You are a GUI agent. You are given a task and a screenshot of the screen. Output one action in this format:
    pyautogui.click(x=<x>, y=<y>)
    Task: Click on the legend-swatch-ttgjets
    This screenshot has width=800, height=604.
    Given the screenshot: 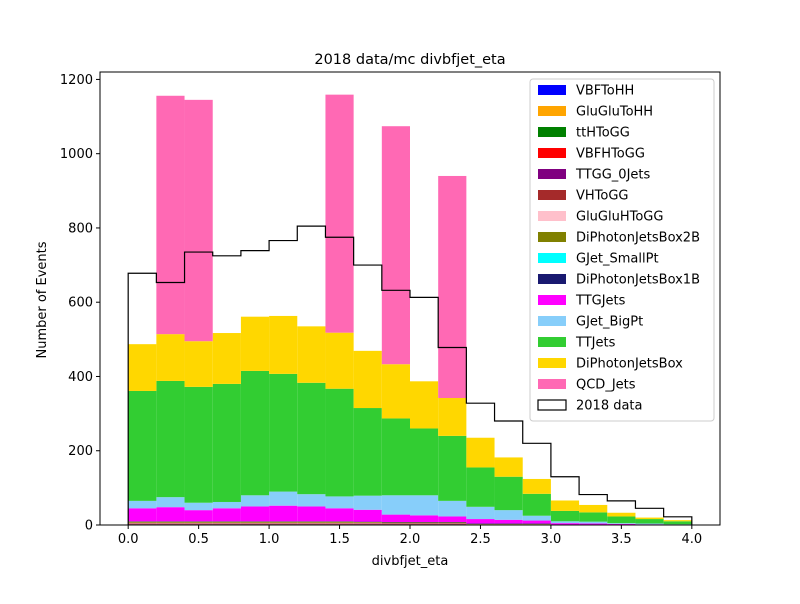 What is the action you would take?
    pyautogui.click(x=552, y=300)
    